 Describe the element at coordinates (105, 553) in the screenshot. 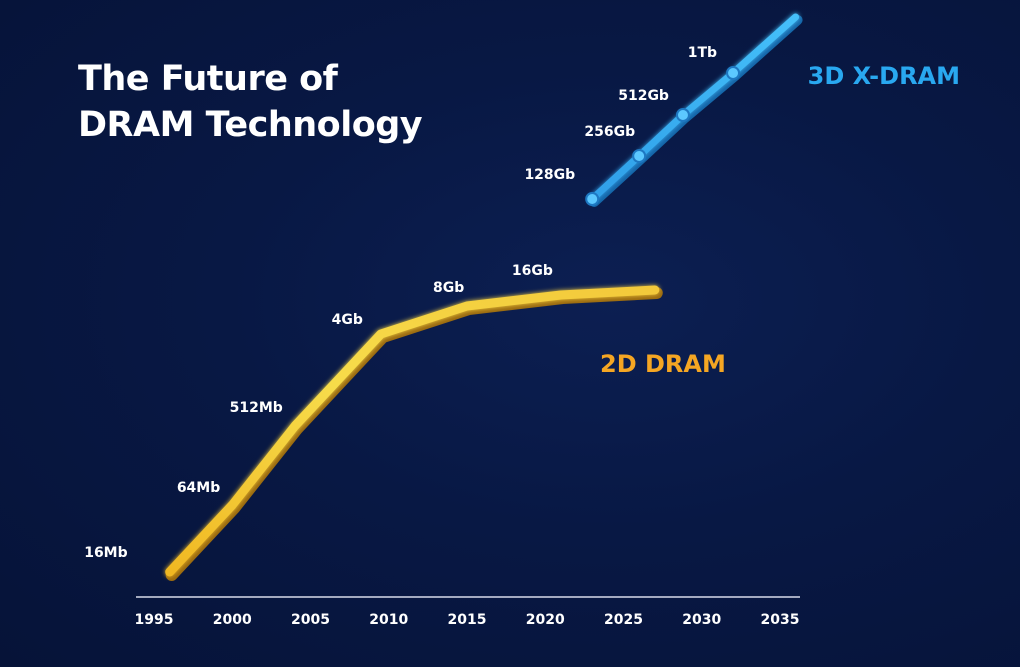

I see `point-label: 16Mb` at that location.